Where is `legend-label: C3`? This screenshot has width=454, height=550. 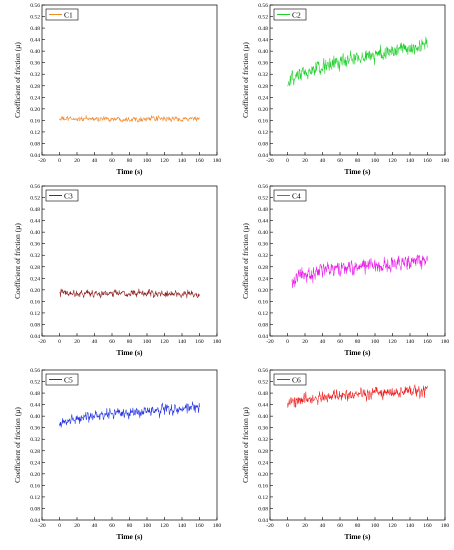 legend-label: C3 is located at coordinates (68, 196).